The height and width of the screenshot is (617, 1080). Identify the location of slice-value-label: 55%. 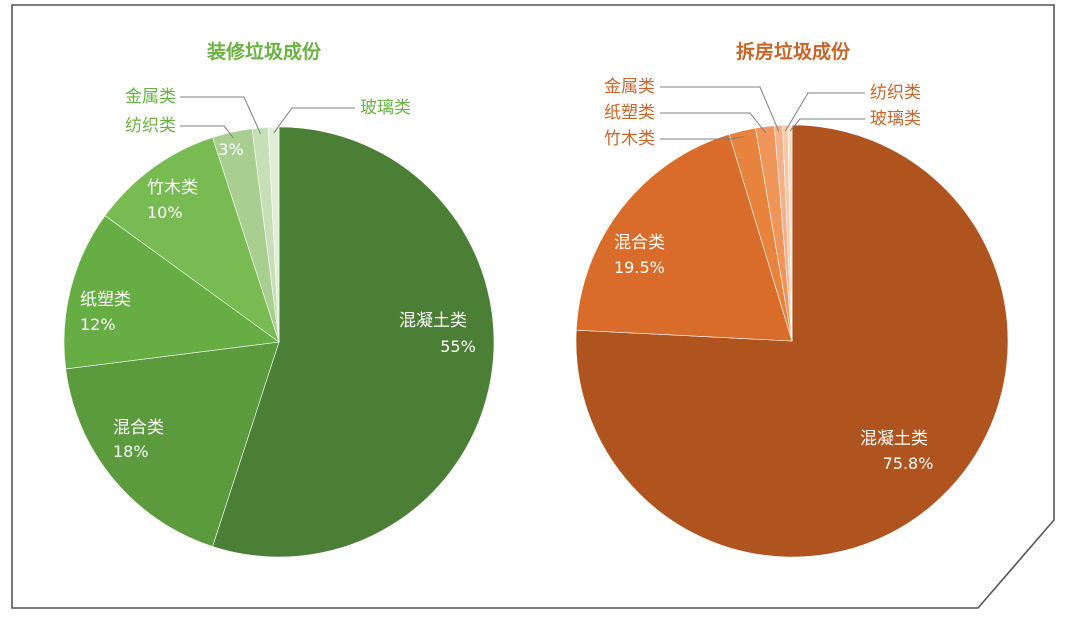
(458, 346).